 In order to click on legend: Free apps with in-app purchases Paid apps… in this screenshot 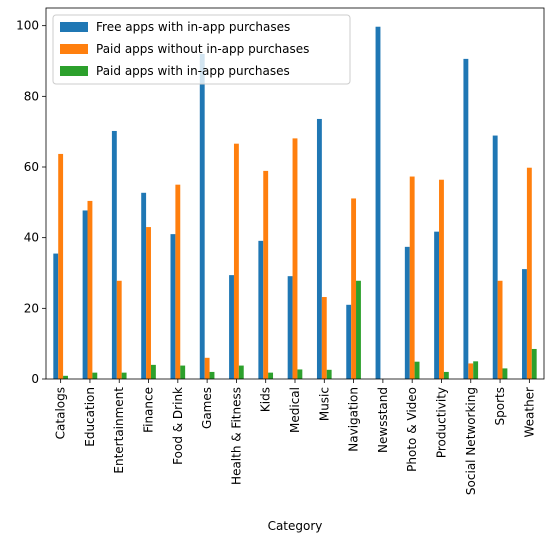, I will do `click(201, 49)`.